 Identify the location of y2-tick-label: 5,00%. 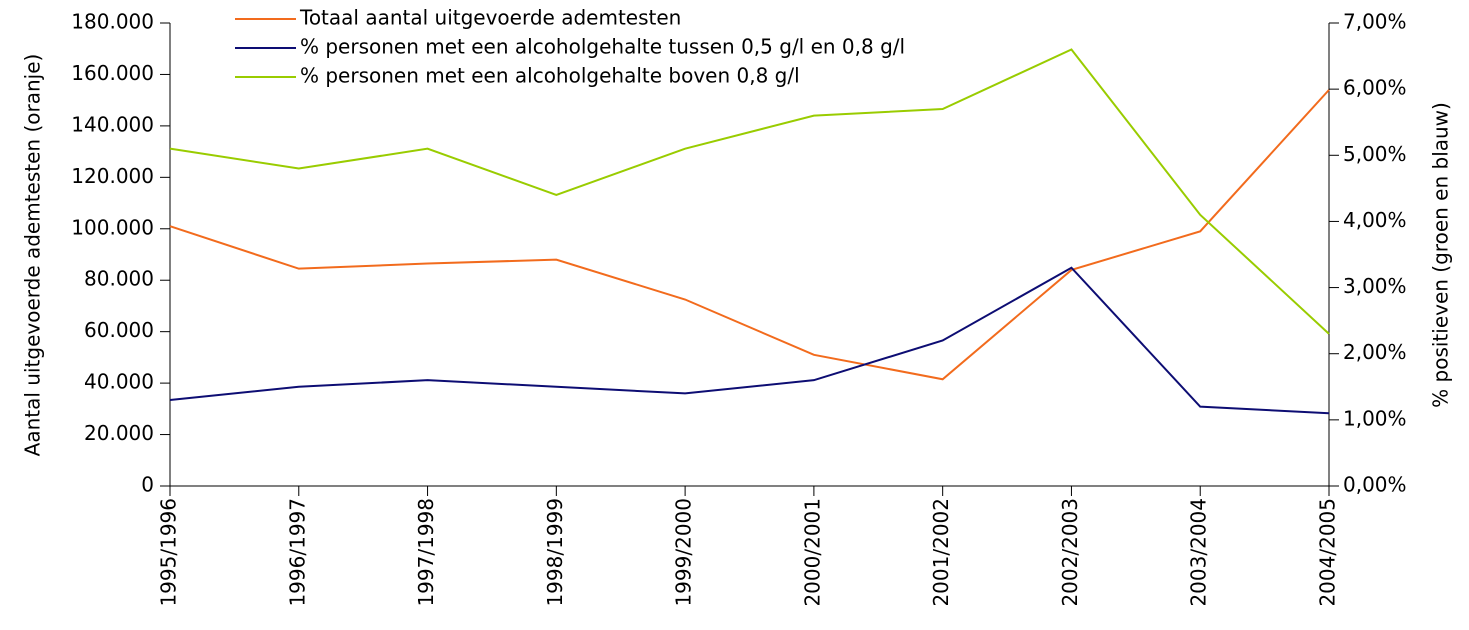
(1375, 154).